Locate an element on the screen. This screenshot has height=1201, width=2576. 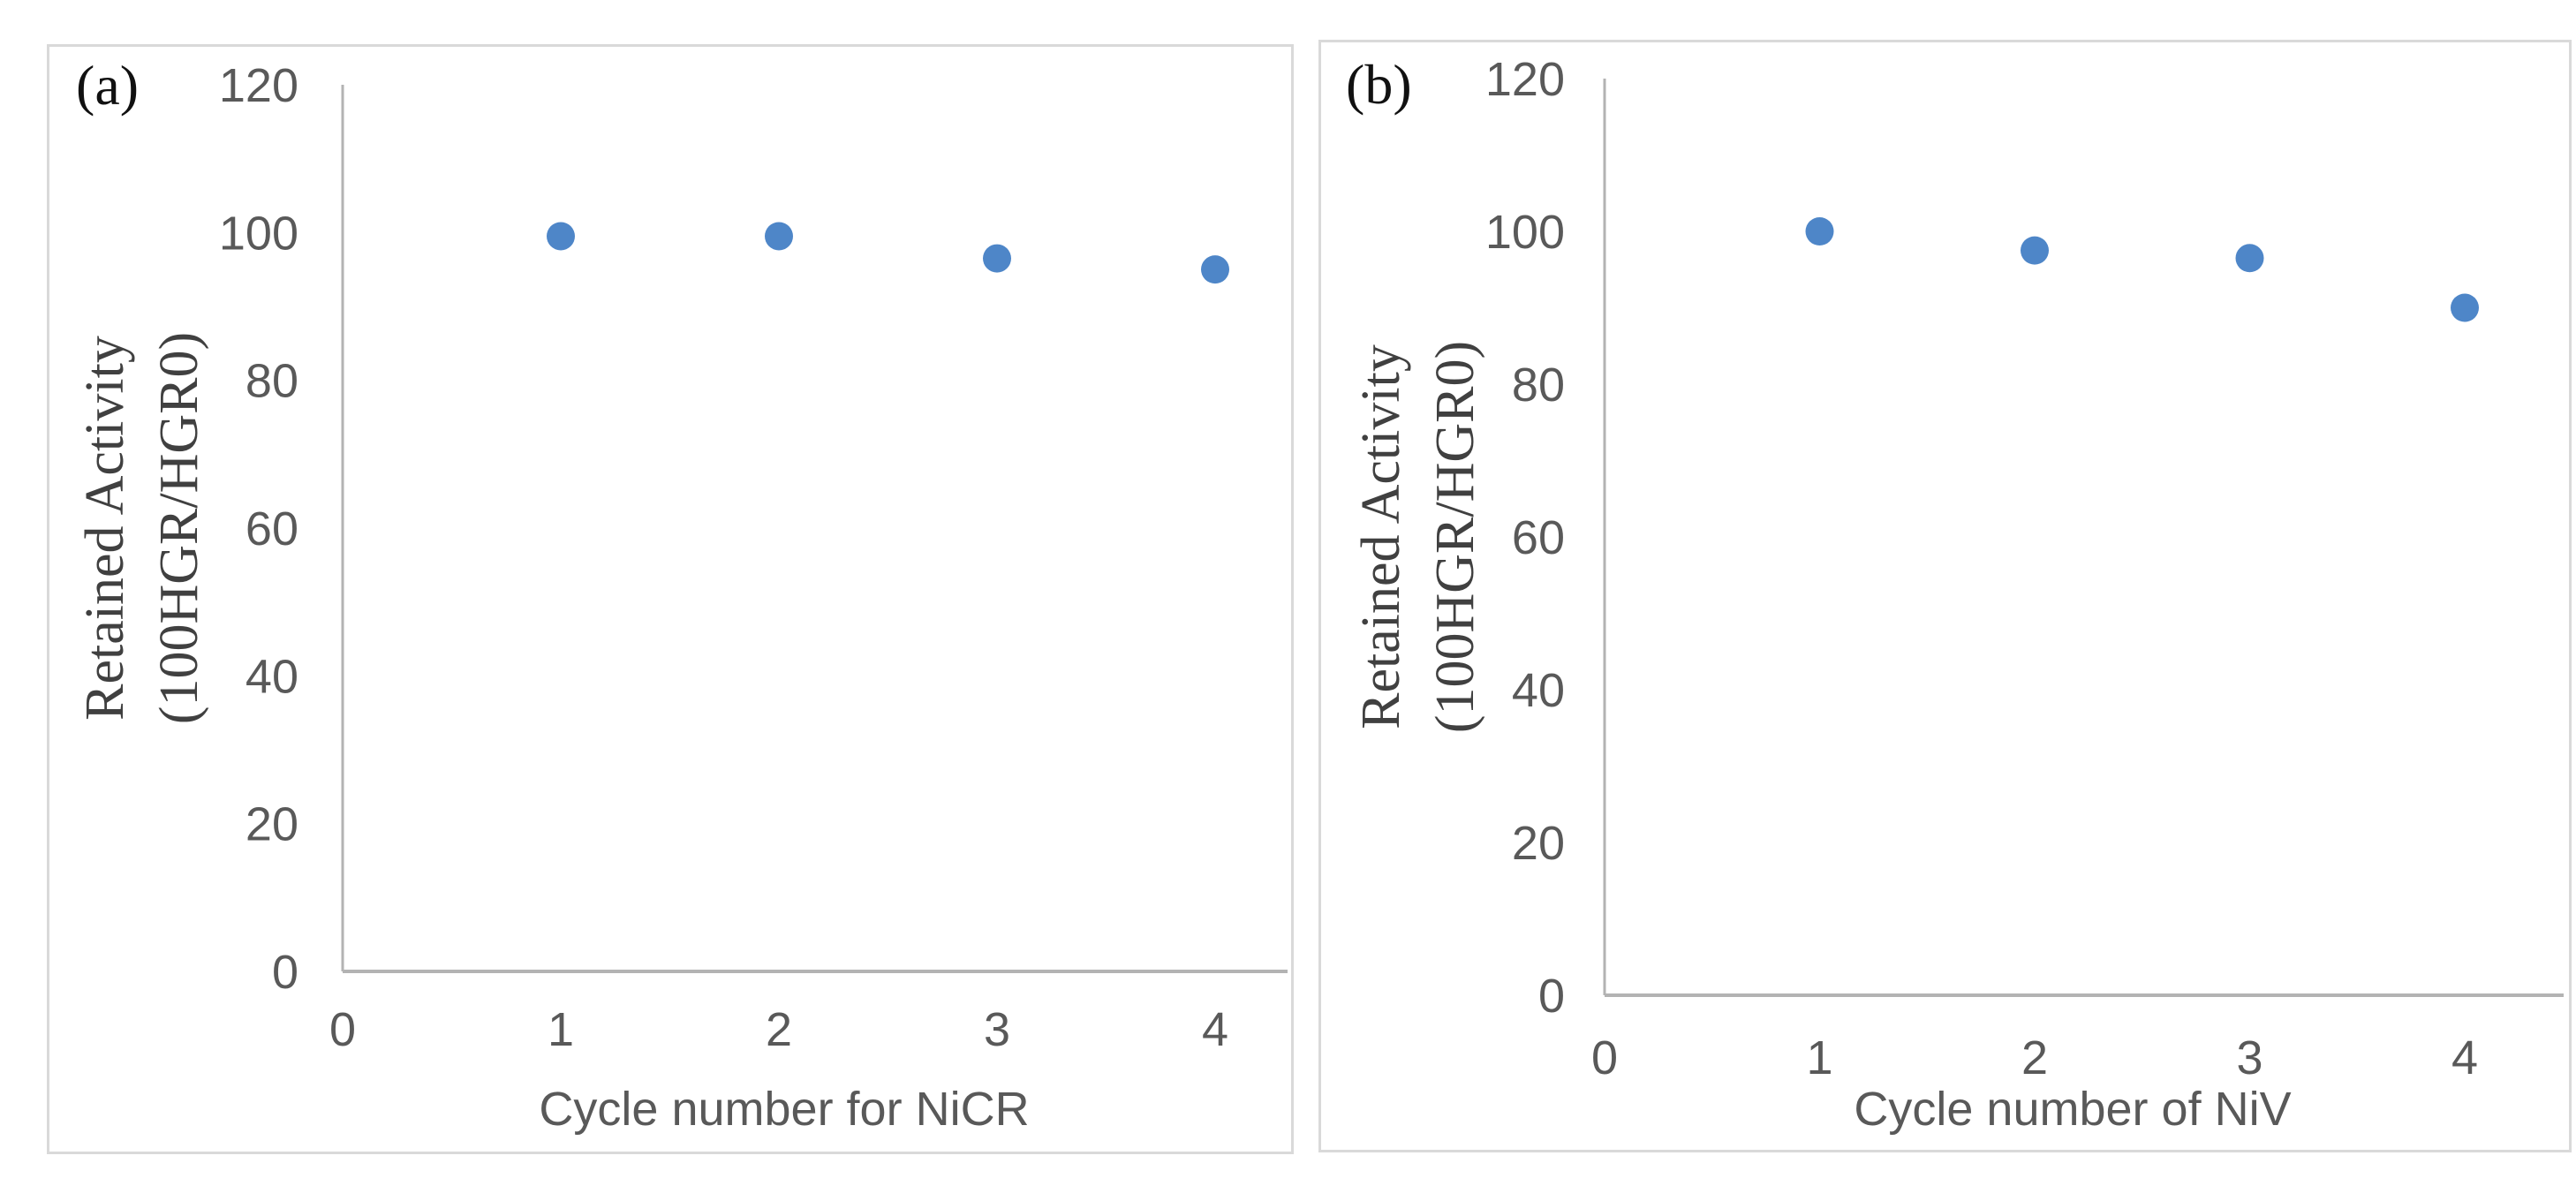
chart-b-x-axis-title: Cycle number of NiV is located at coordinates (2073, 1109).